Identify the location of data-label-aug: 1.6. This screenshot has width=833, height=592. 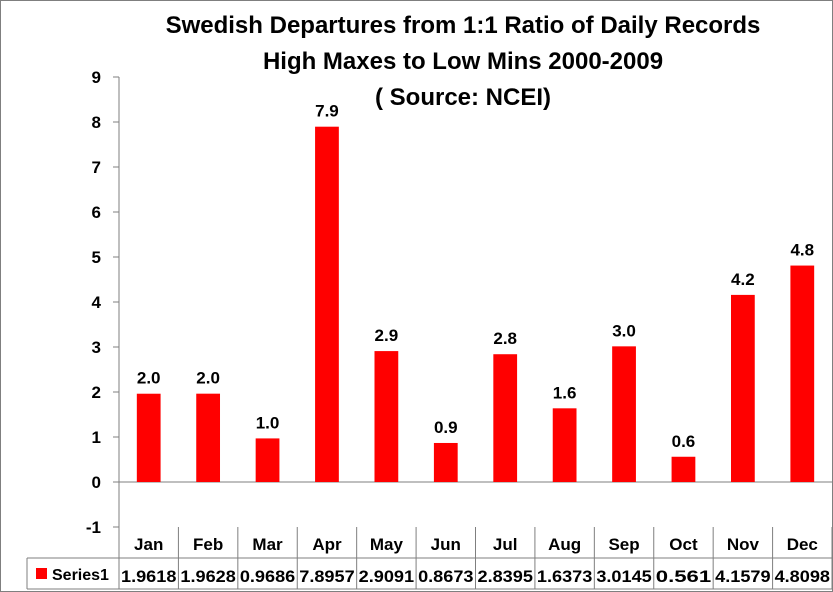
(565, 392).